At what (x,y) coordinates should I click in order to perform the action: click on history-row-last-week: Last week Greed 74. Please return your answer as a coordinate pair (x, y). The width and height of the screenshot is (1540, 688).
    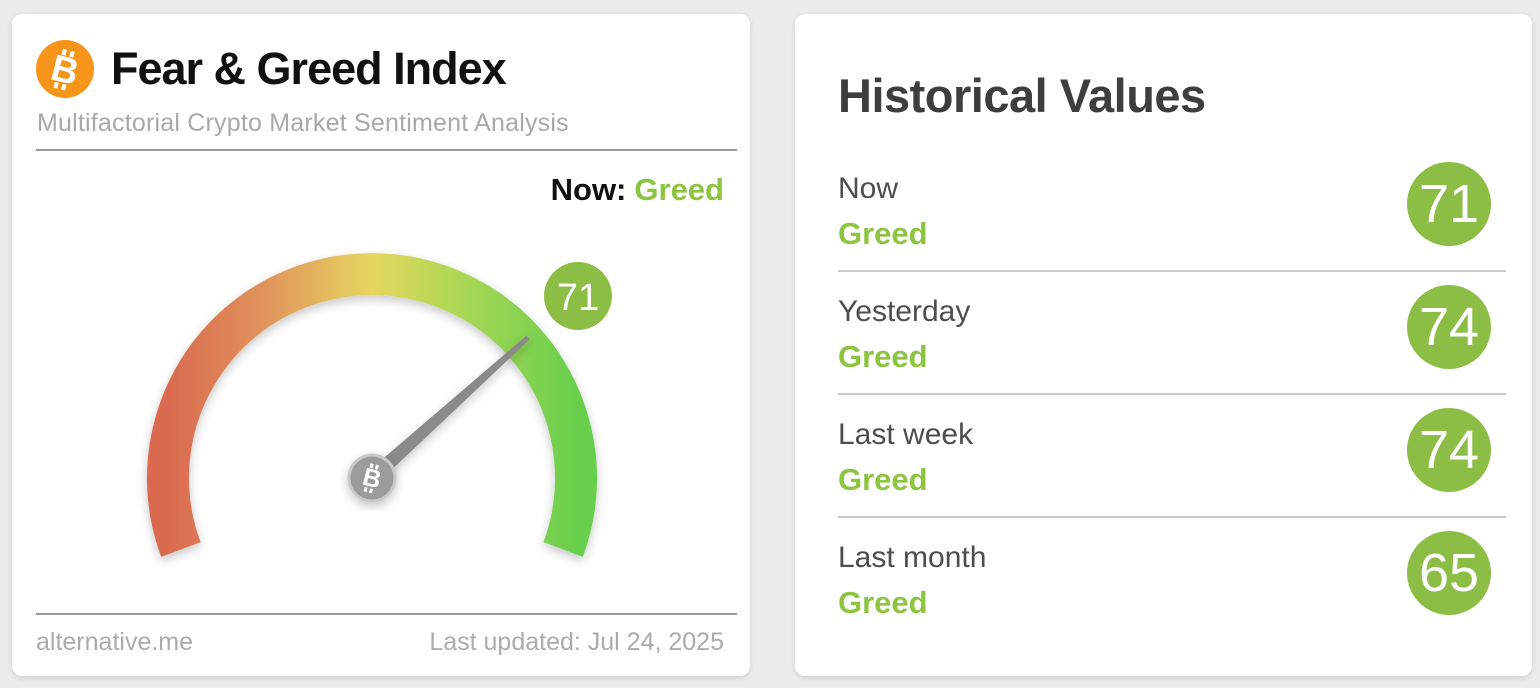
    Looking at the image, I should click on (1172, 463).